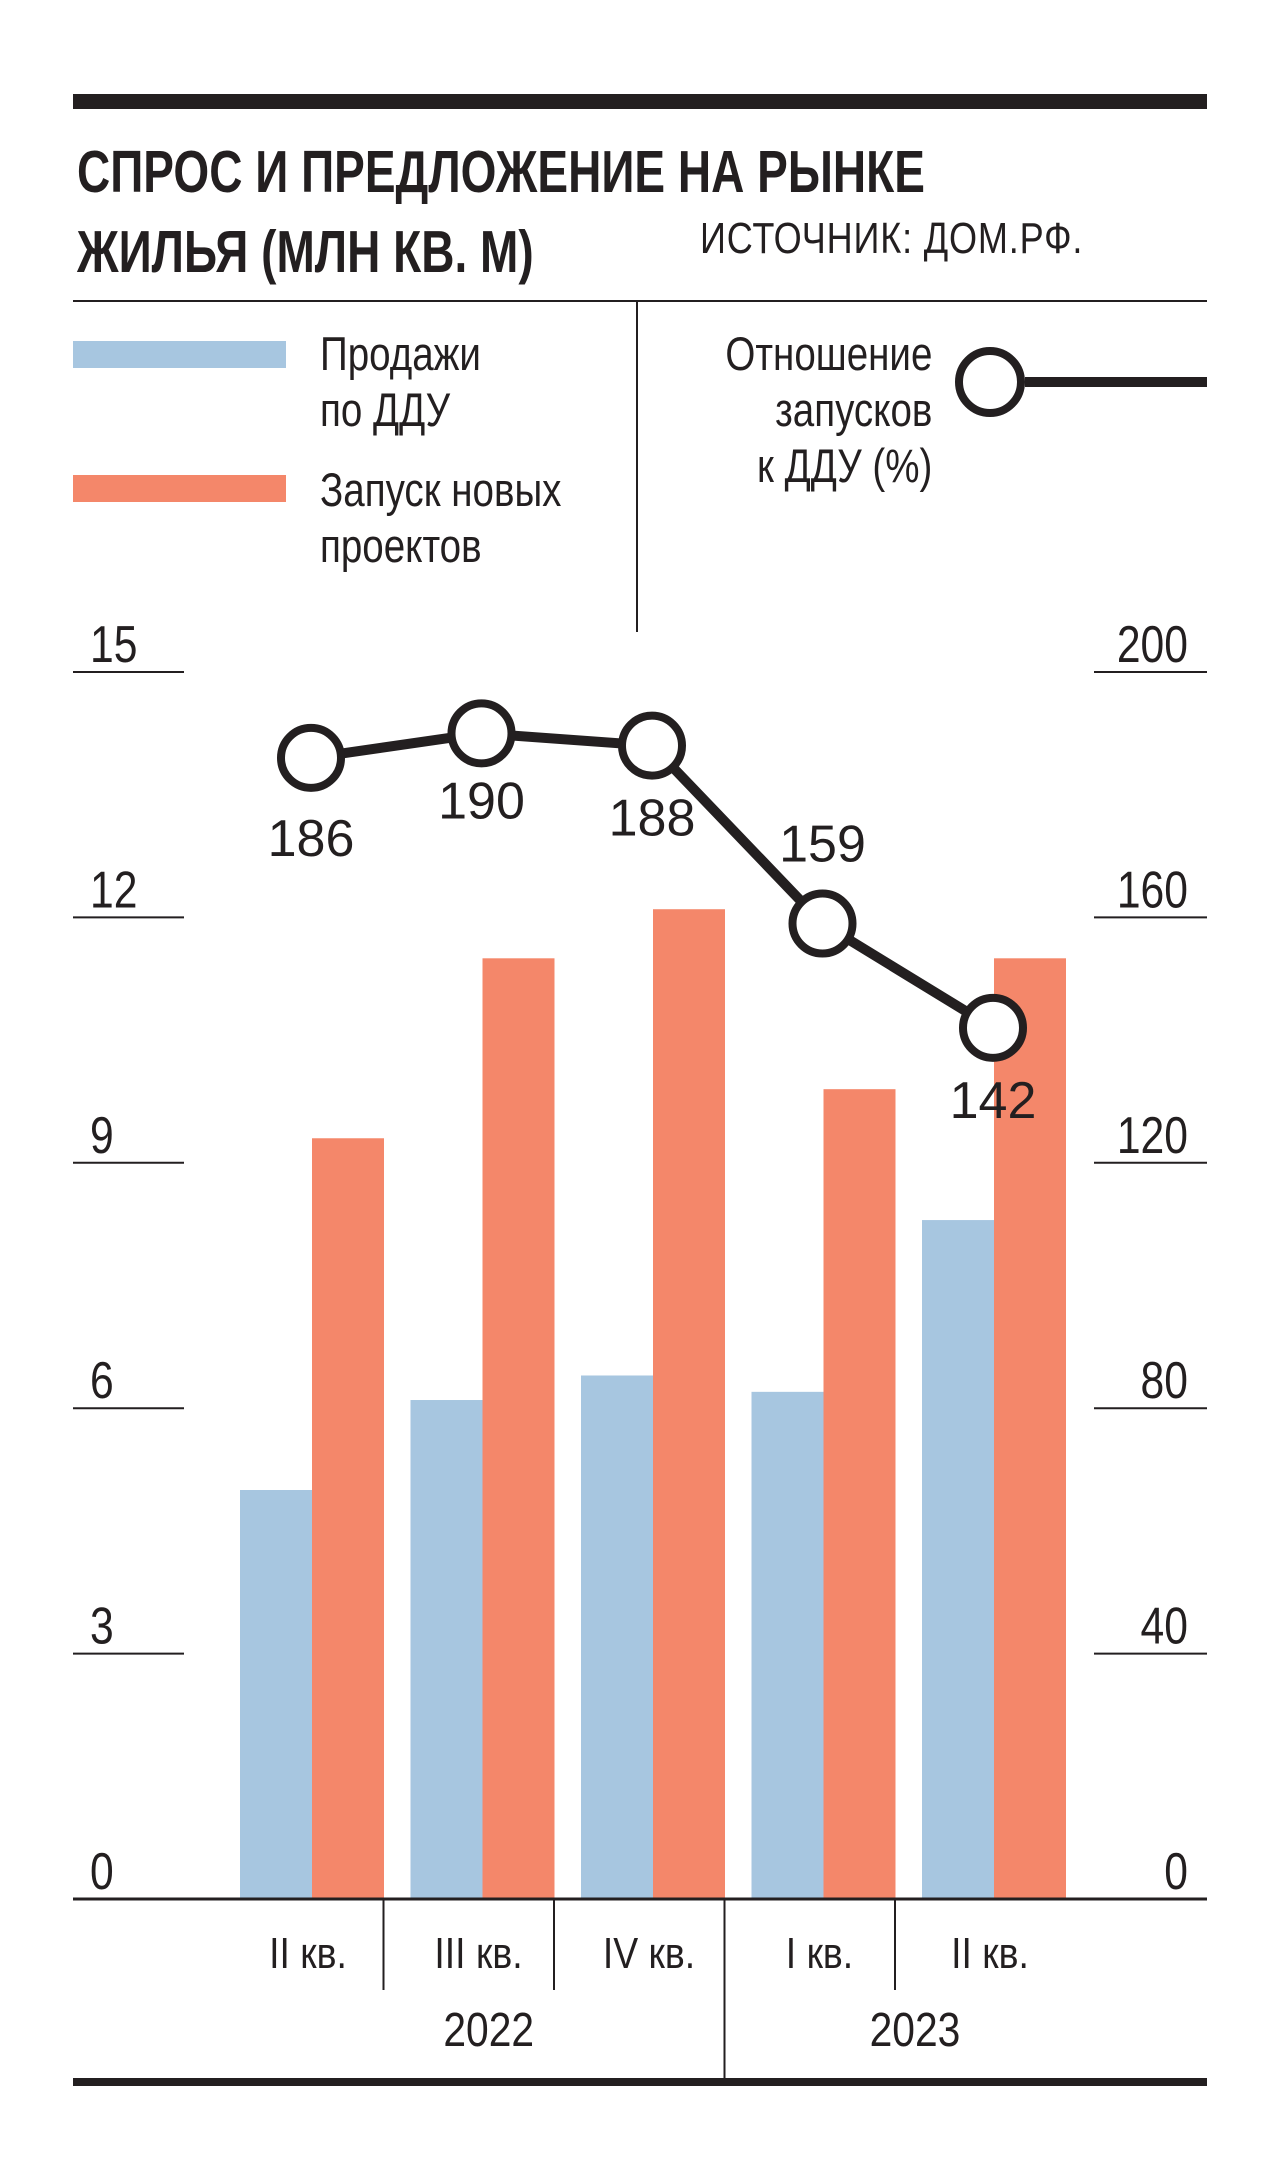  Describe the element at coordinates (400, 382) in the screenshot. I see `legend-label-sales: Продажи по ДДУ` at that location.